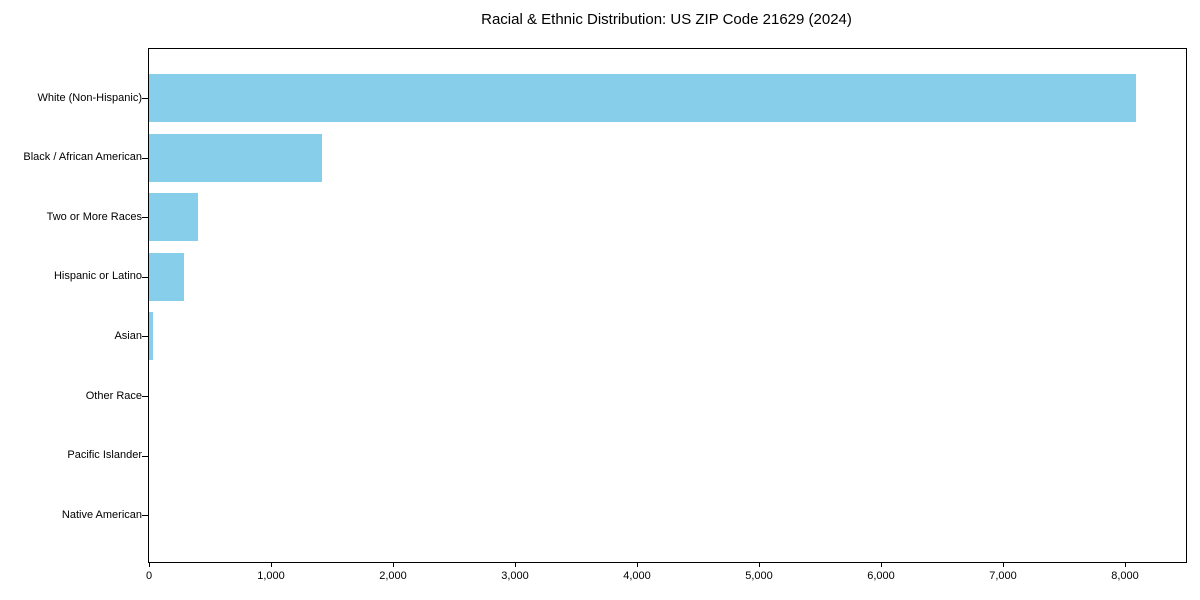 The image size is (1200, 600). I want to click on x-tick-label: 7,000, so click(1003, 576).